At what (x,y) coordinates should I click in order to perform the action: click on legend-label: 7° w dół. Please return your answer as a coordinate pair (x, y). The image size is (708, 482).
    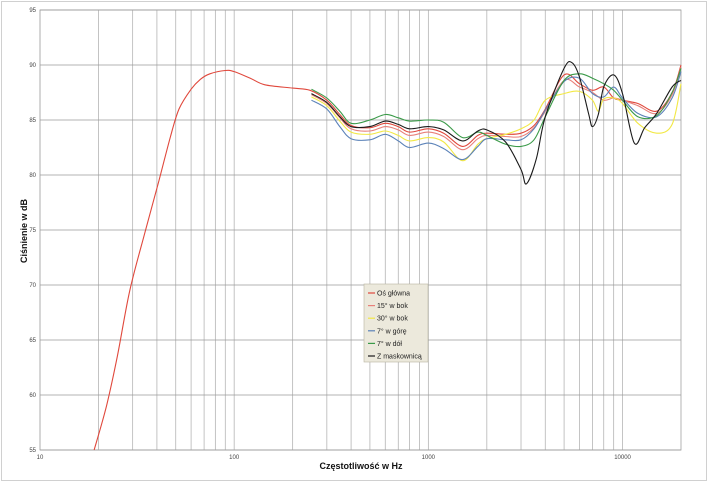
    Looking at the image, I should click on (389, 344).